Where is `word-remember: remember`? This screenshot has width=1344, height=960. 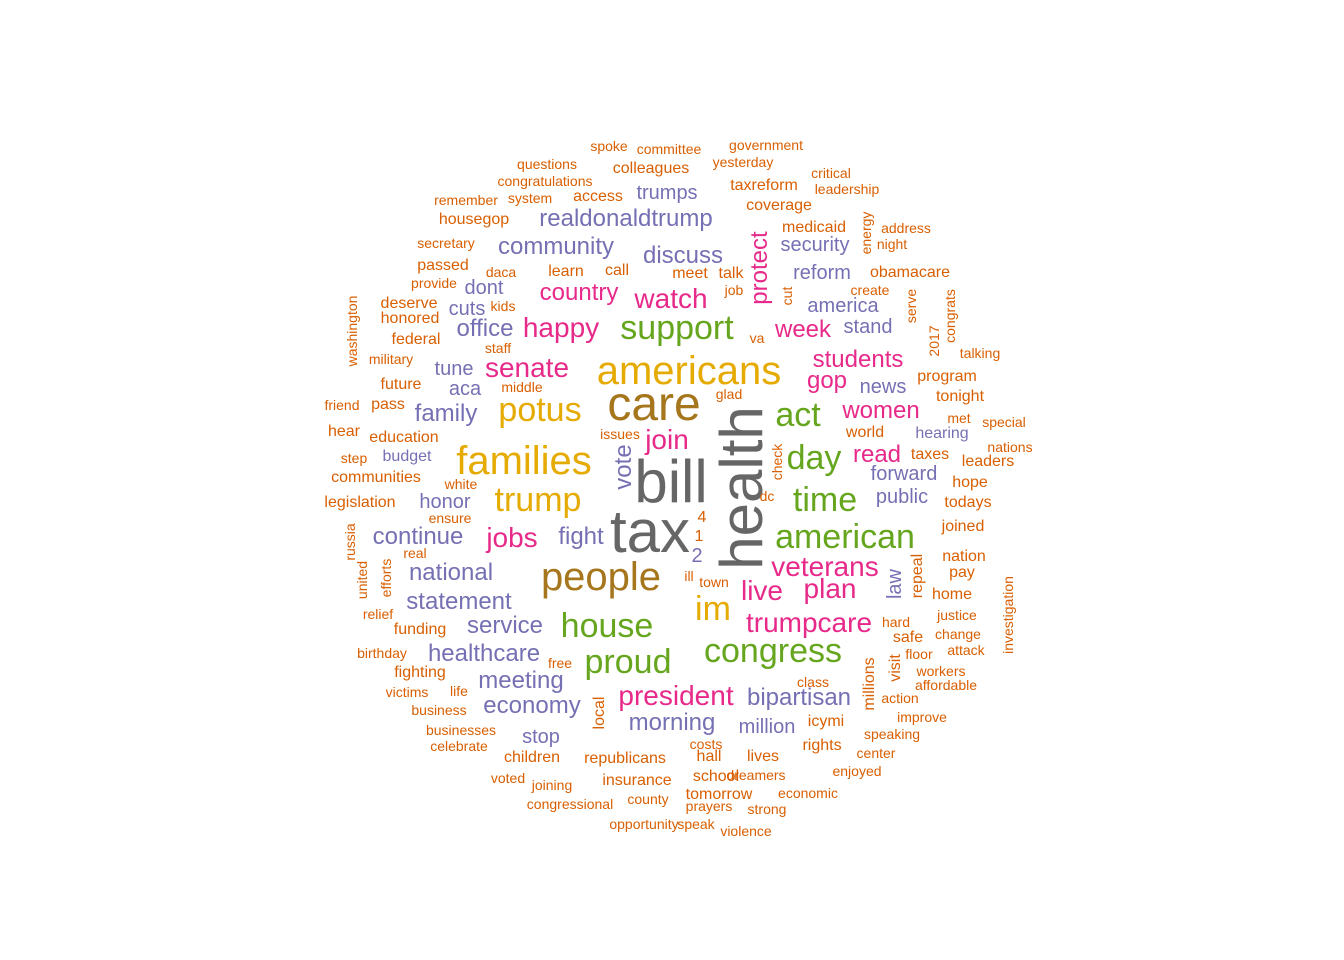 word-remember: remember is located at coordinates (466, 200).